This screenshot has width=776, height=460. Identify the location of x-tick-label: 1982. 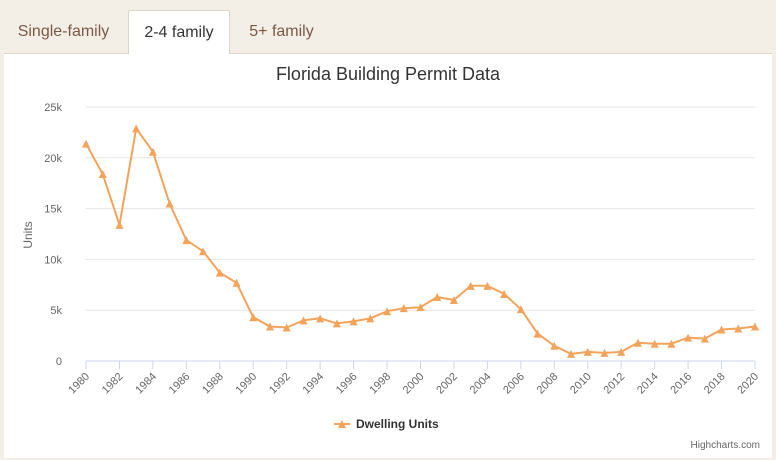
(113, 384).